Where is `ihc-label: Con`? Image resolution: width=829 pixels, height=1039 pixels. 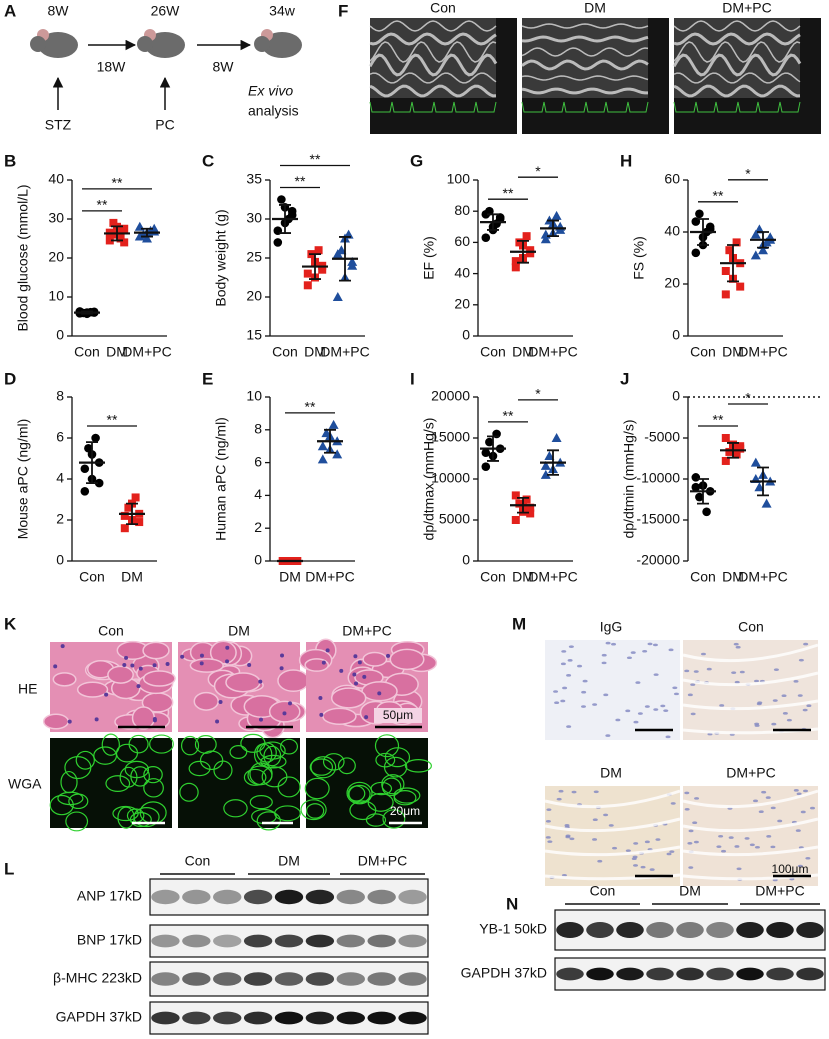
ihc-label: Con is located at coordinates (751, 627).